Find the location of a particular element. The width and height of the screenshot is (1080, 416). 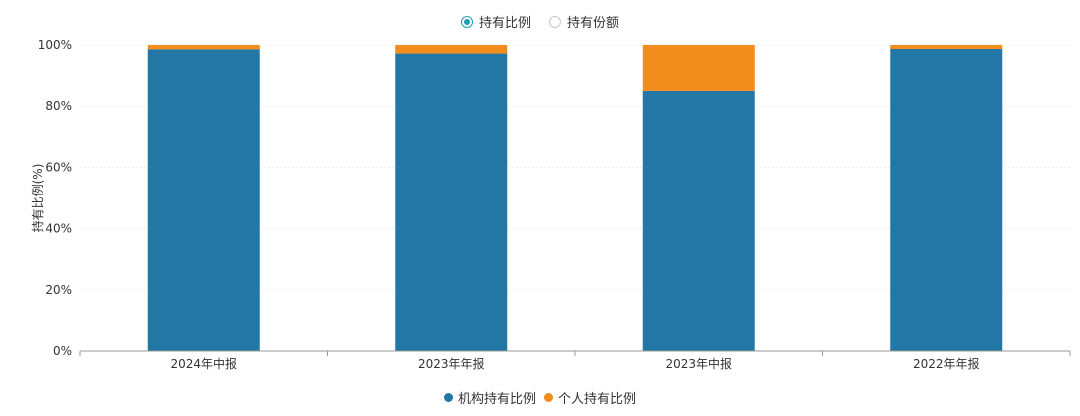

legend-item-individual: 个人持有比例 is located at coordinates (590, 397).